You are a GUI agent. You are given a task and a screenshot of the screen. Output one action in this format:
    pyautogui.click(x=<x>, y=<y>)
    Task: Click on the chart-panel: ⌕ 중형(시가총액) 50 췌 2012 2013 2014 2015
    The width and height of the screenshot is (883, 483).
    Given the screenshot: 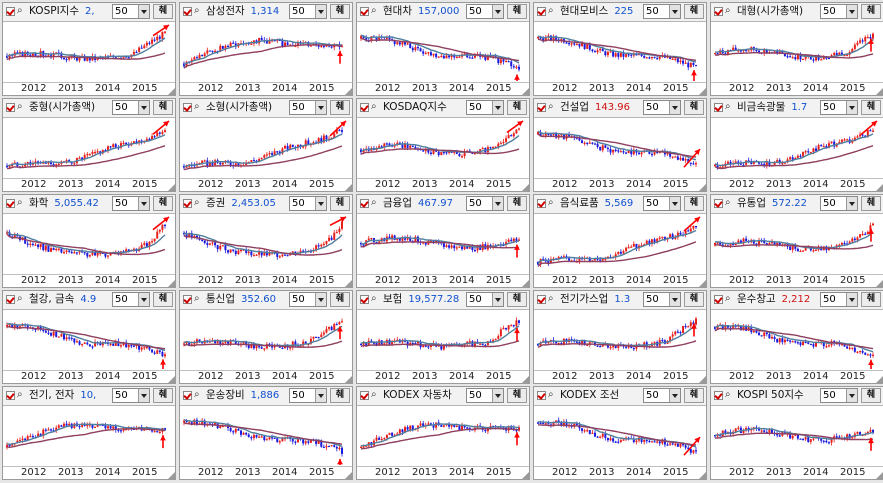 What is the action you would take?
    pyautogui.click(x=89, y=145)
    